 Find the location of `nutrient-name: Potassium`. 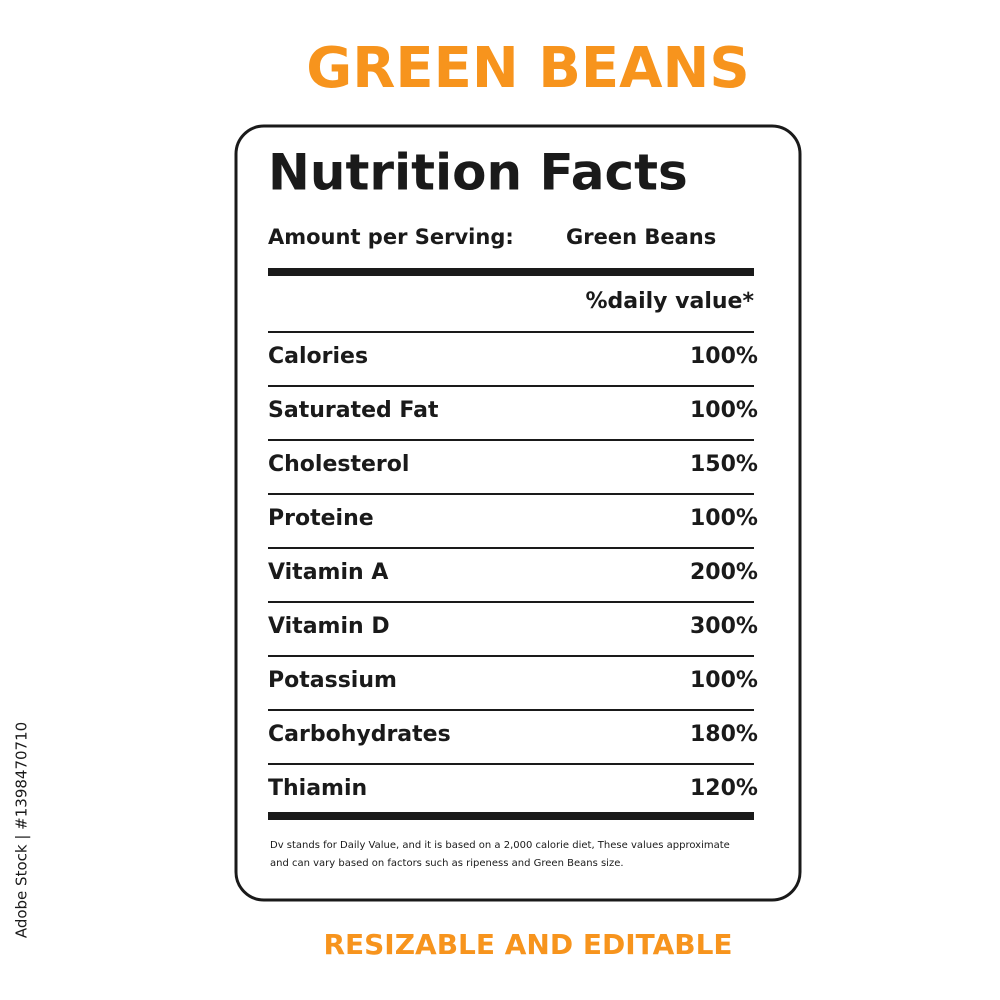

nutrient-name: Potassium is located at coordinates (332, 680).